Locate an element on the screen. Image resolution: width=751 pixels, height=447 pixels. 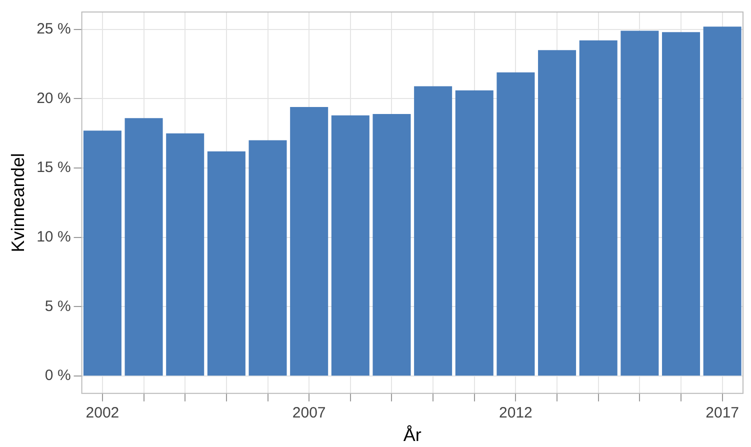
y-tick-label: 25 % is located at coordinates (53, 29).